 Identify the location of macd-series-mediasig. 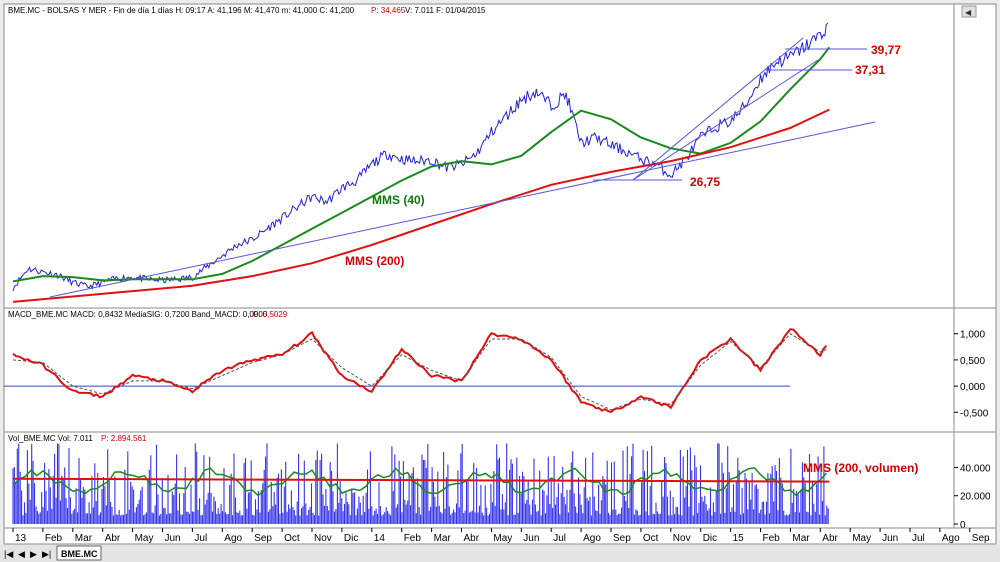
(419, 372).